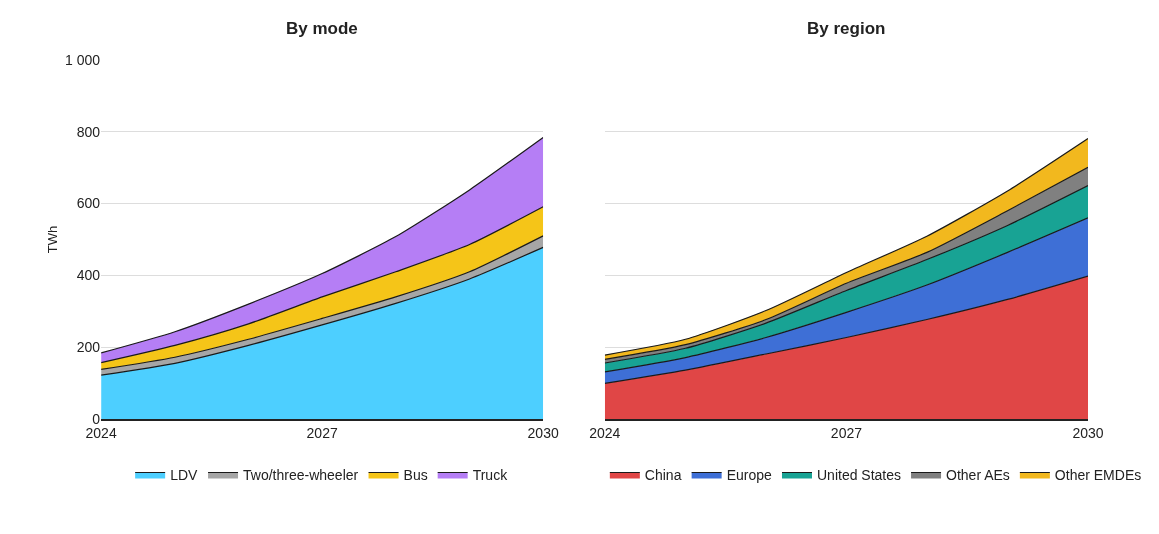 This screenshot has height=534, width=1159. What do you see at coordinates (83, 59) in the screenshot?
I see `y-tick-label: 1 000` at bounding box center [83, 59].